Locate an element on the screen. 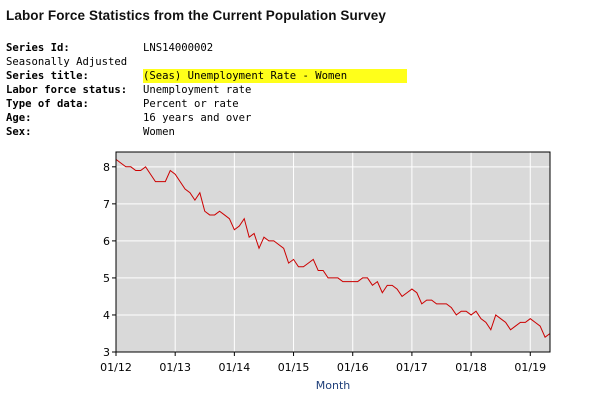 This screenshot has height=417, width=595. sex-label: Sex: is located at coordinates (19, 132).